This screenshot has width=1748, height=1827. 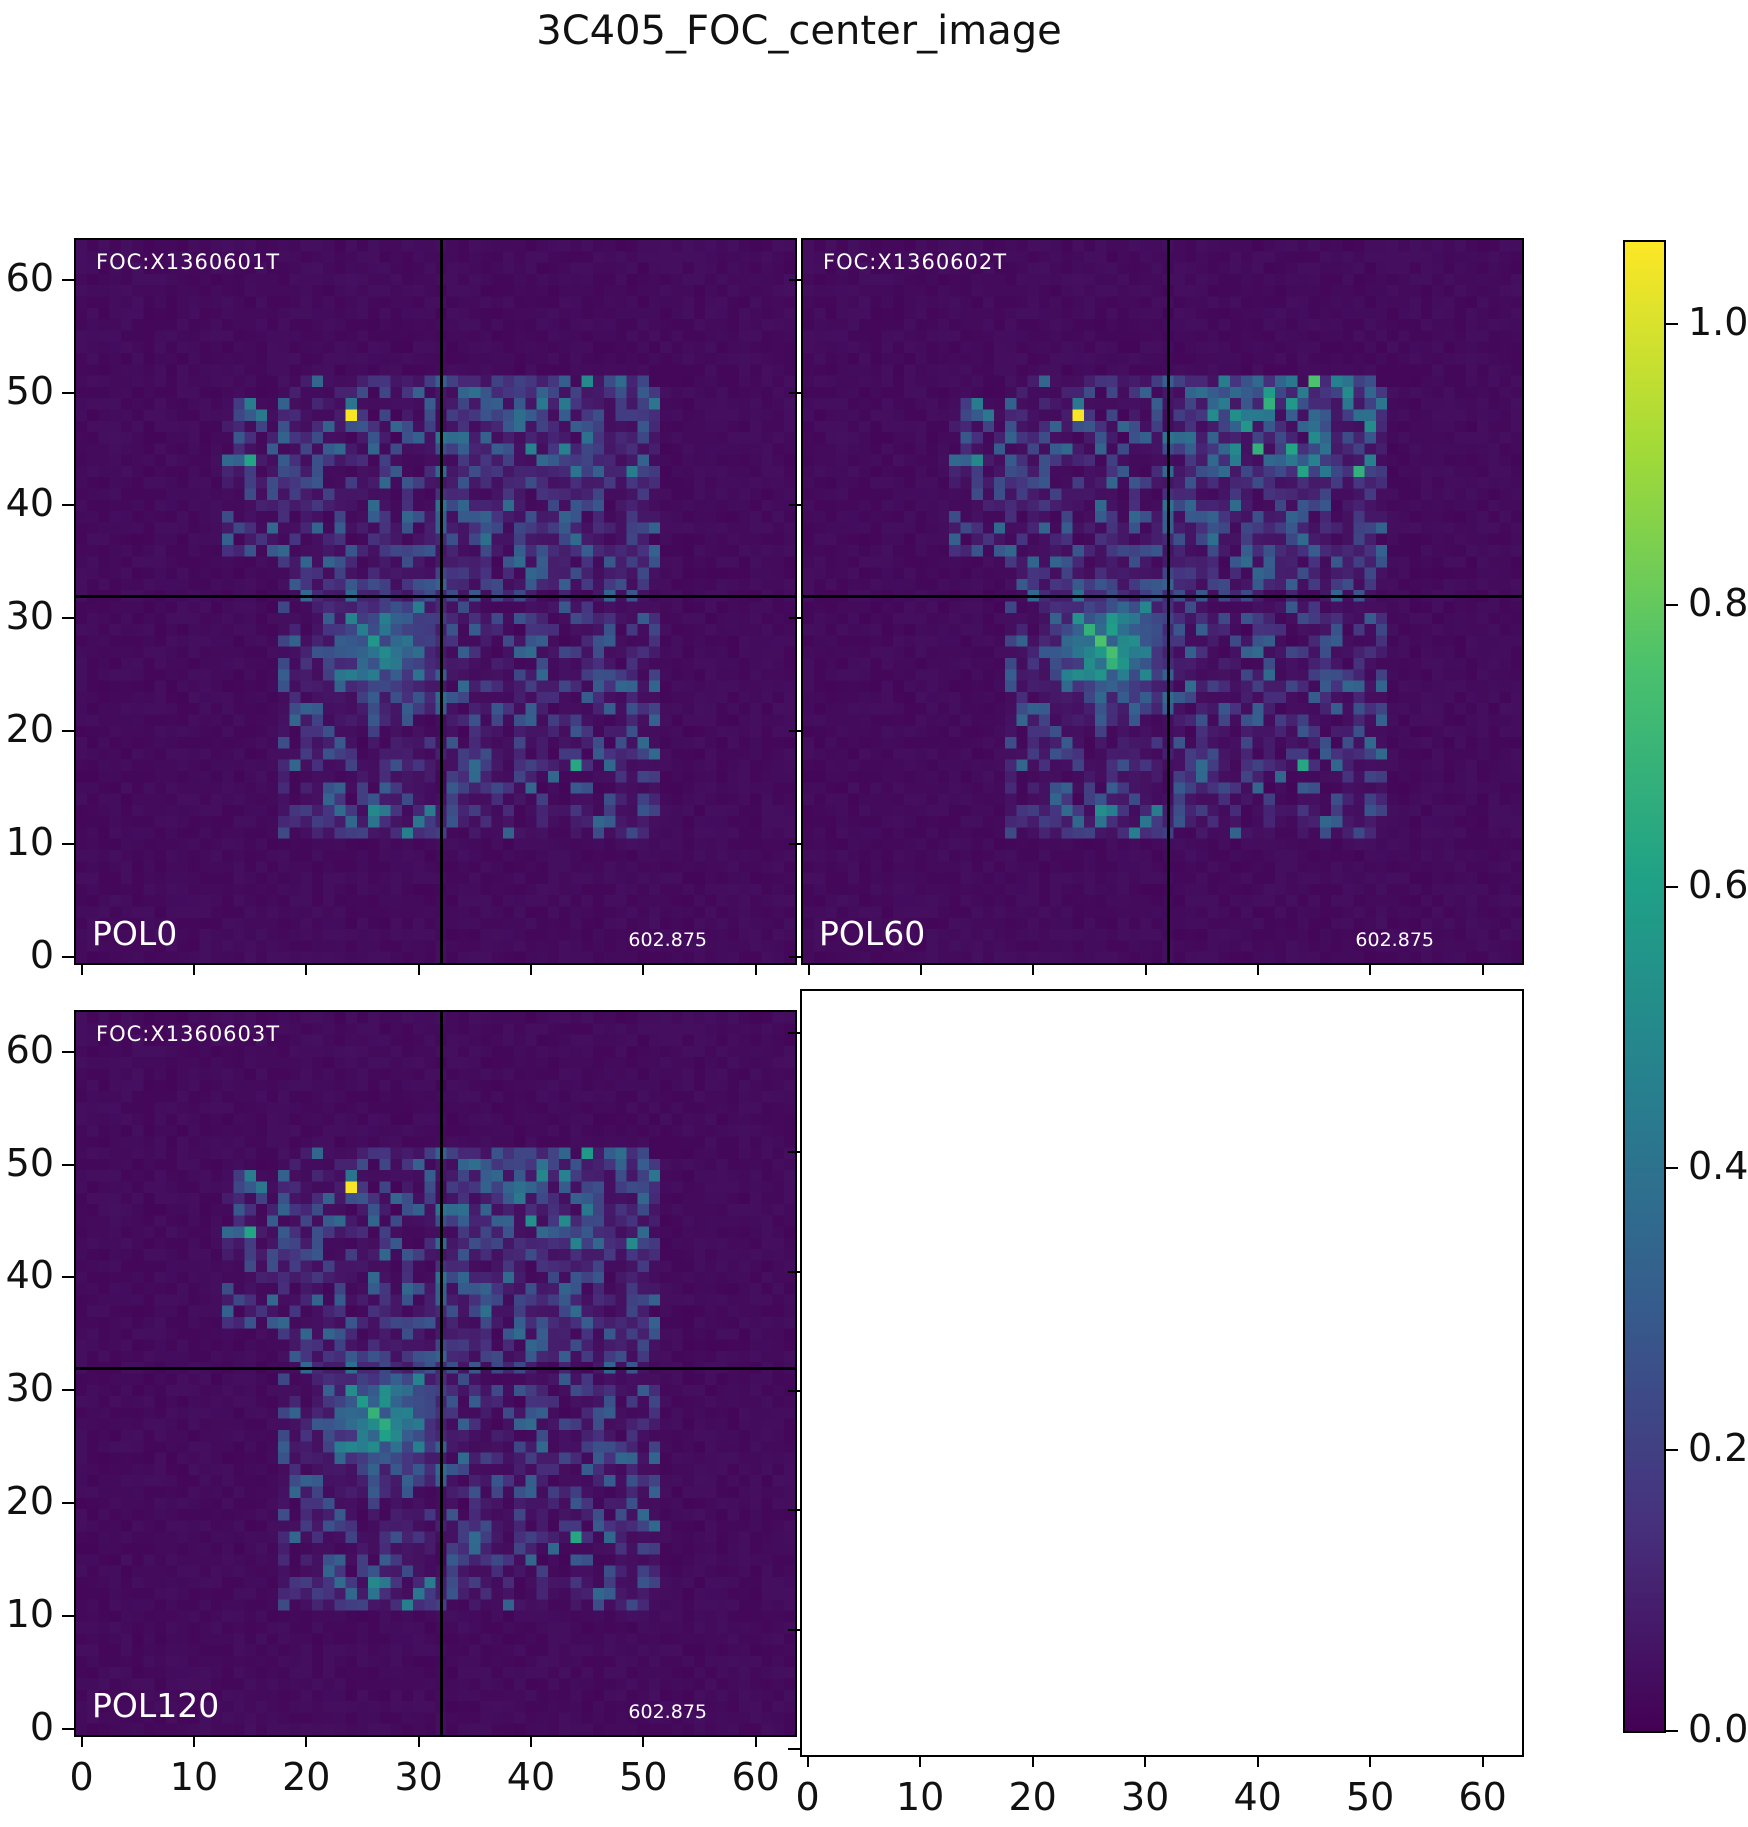 I want to click on pol-label: POL120, so click(x=156, y=1705).